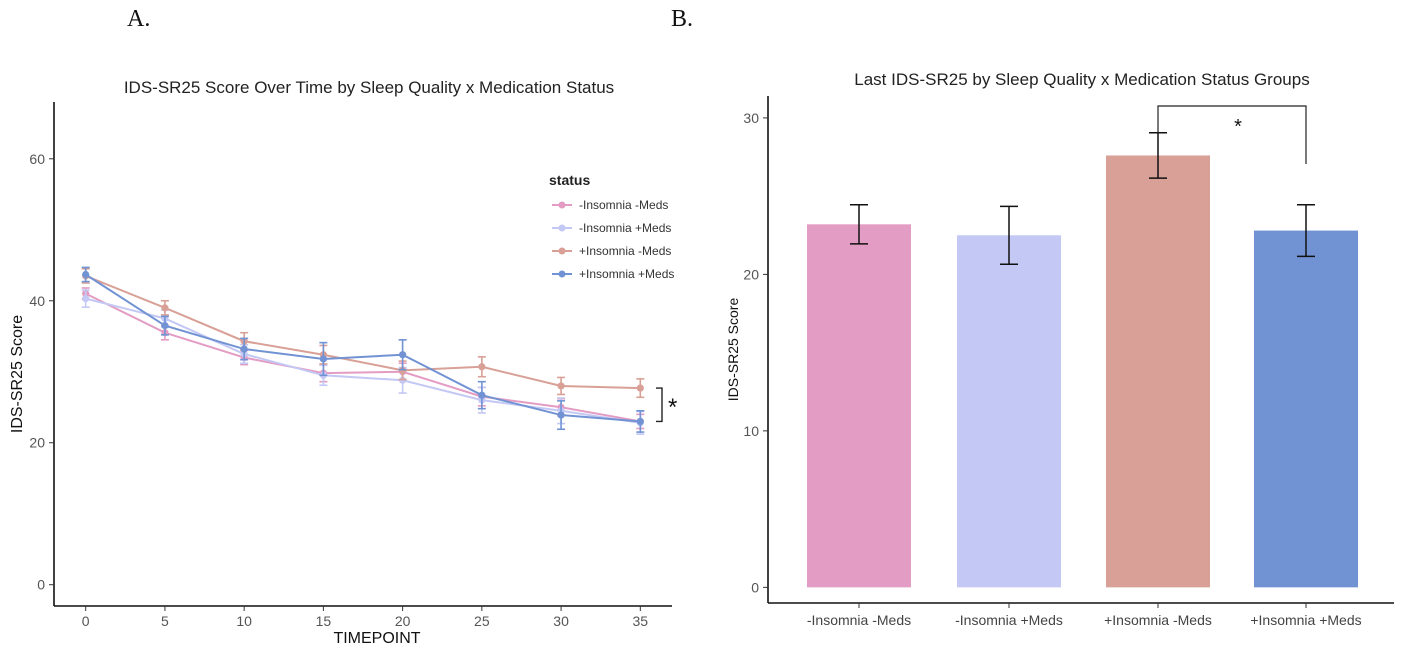 This screenshot has height=647, width=1401. I want to click on line-x-tick-label: 30, so click(561, 621).